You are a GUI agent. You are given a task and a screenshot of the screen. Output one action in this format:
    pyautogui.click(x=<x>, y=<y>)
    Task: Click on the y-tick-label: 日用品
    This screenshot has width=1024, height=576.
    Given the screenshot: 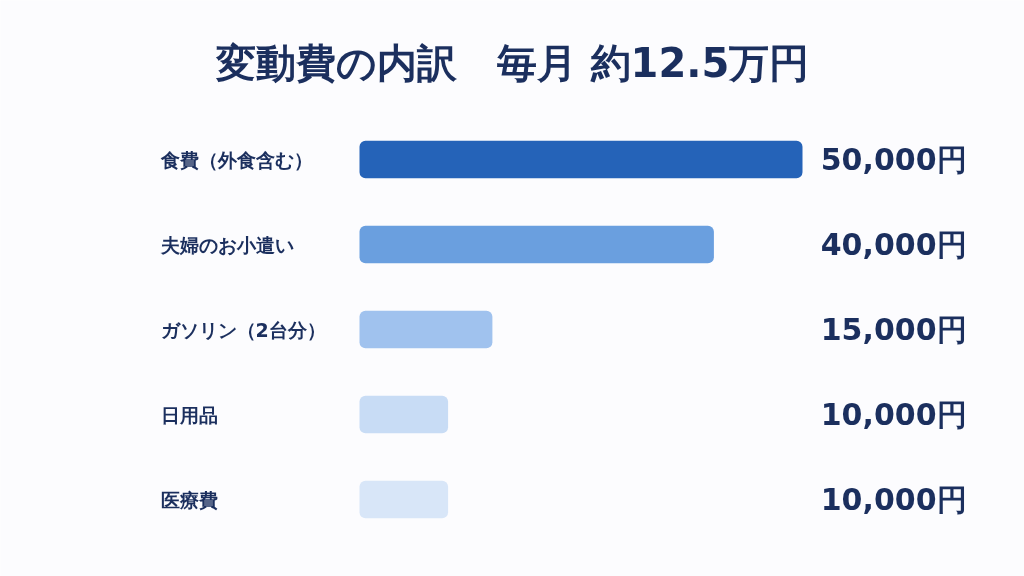 What is the action you would take?
    pyautogui.click(x=189, y=414)
    